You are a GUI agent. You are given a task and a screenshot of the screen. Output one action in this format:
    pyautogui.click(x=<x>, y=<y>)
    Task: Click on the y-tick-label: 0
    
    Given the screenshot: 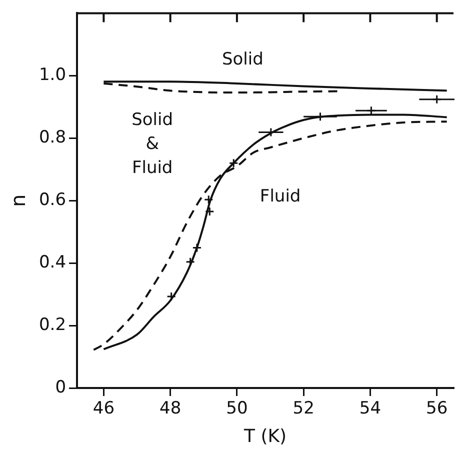 What is the action you would take?
    pyautogui.click(x=60, y=387)
    